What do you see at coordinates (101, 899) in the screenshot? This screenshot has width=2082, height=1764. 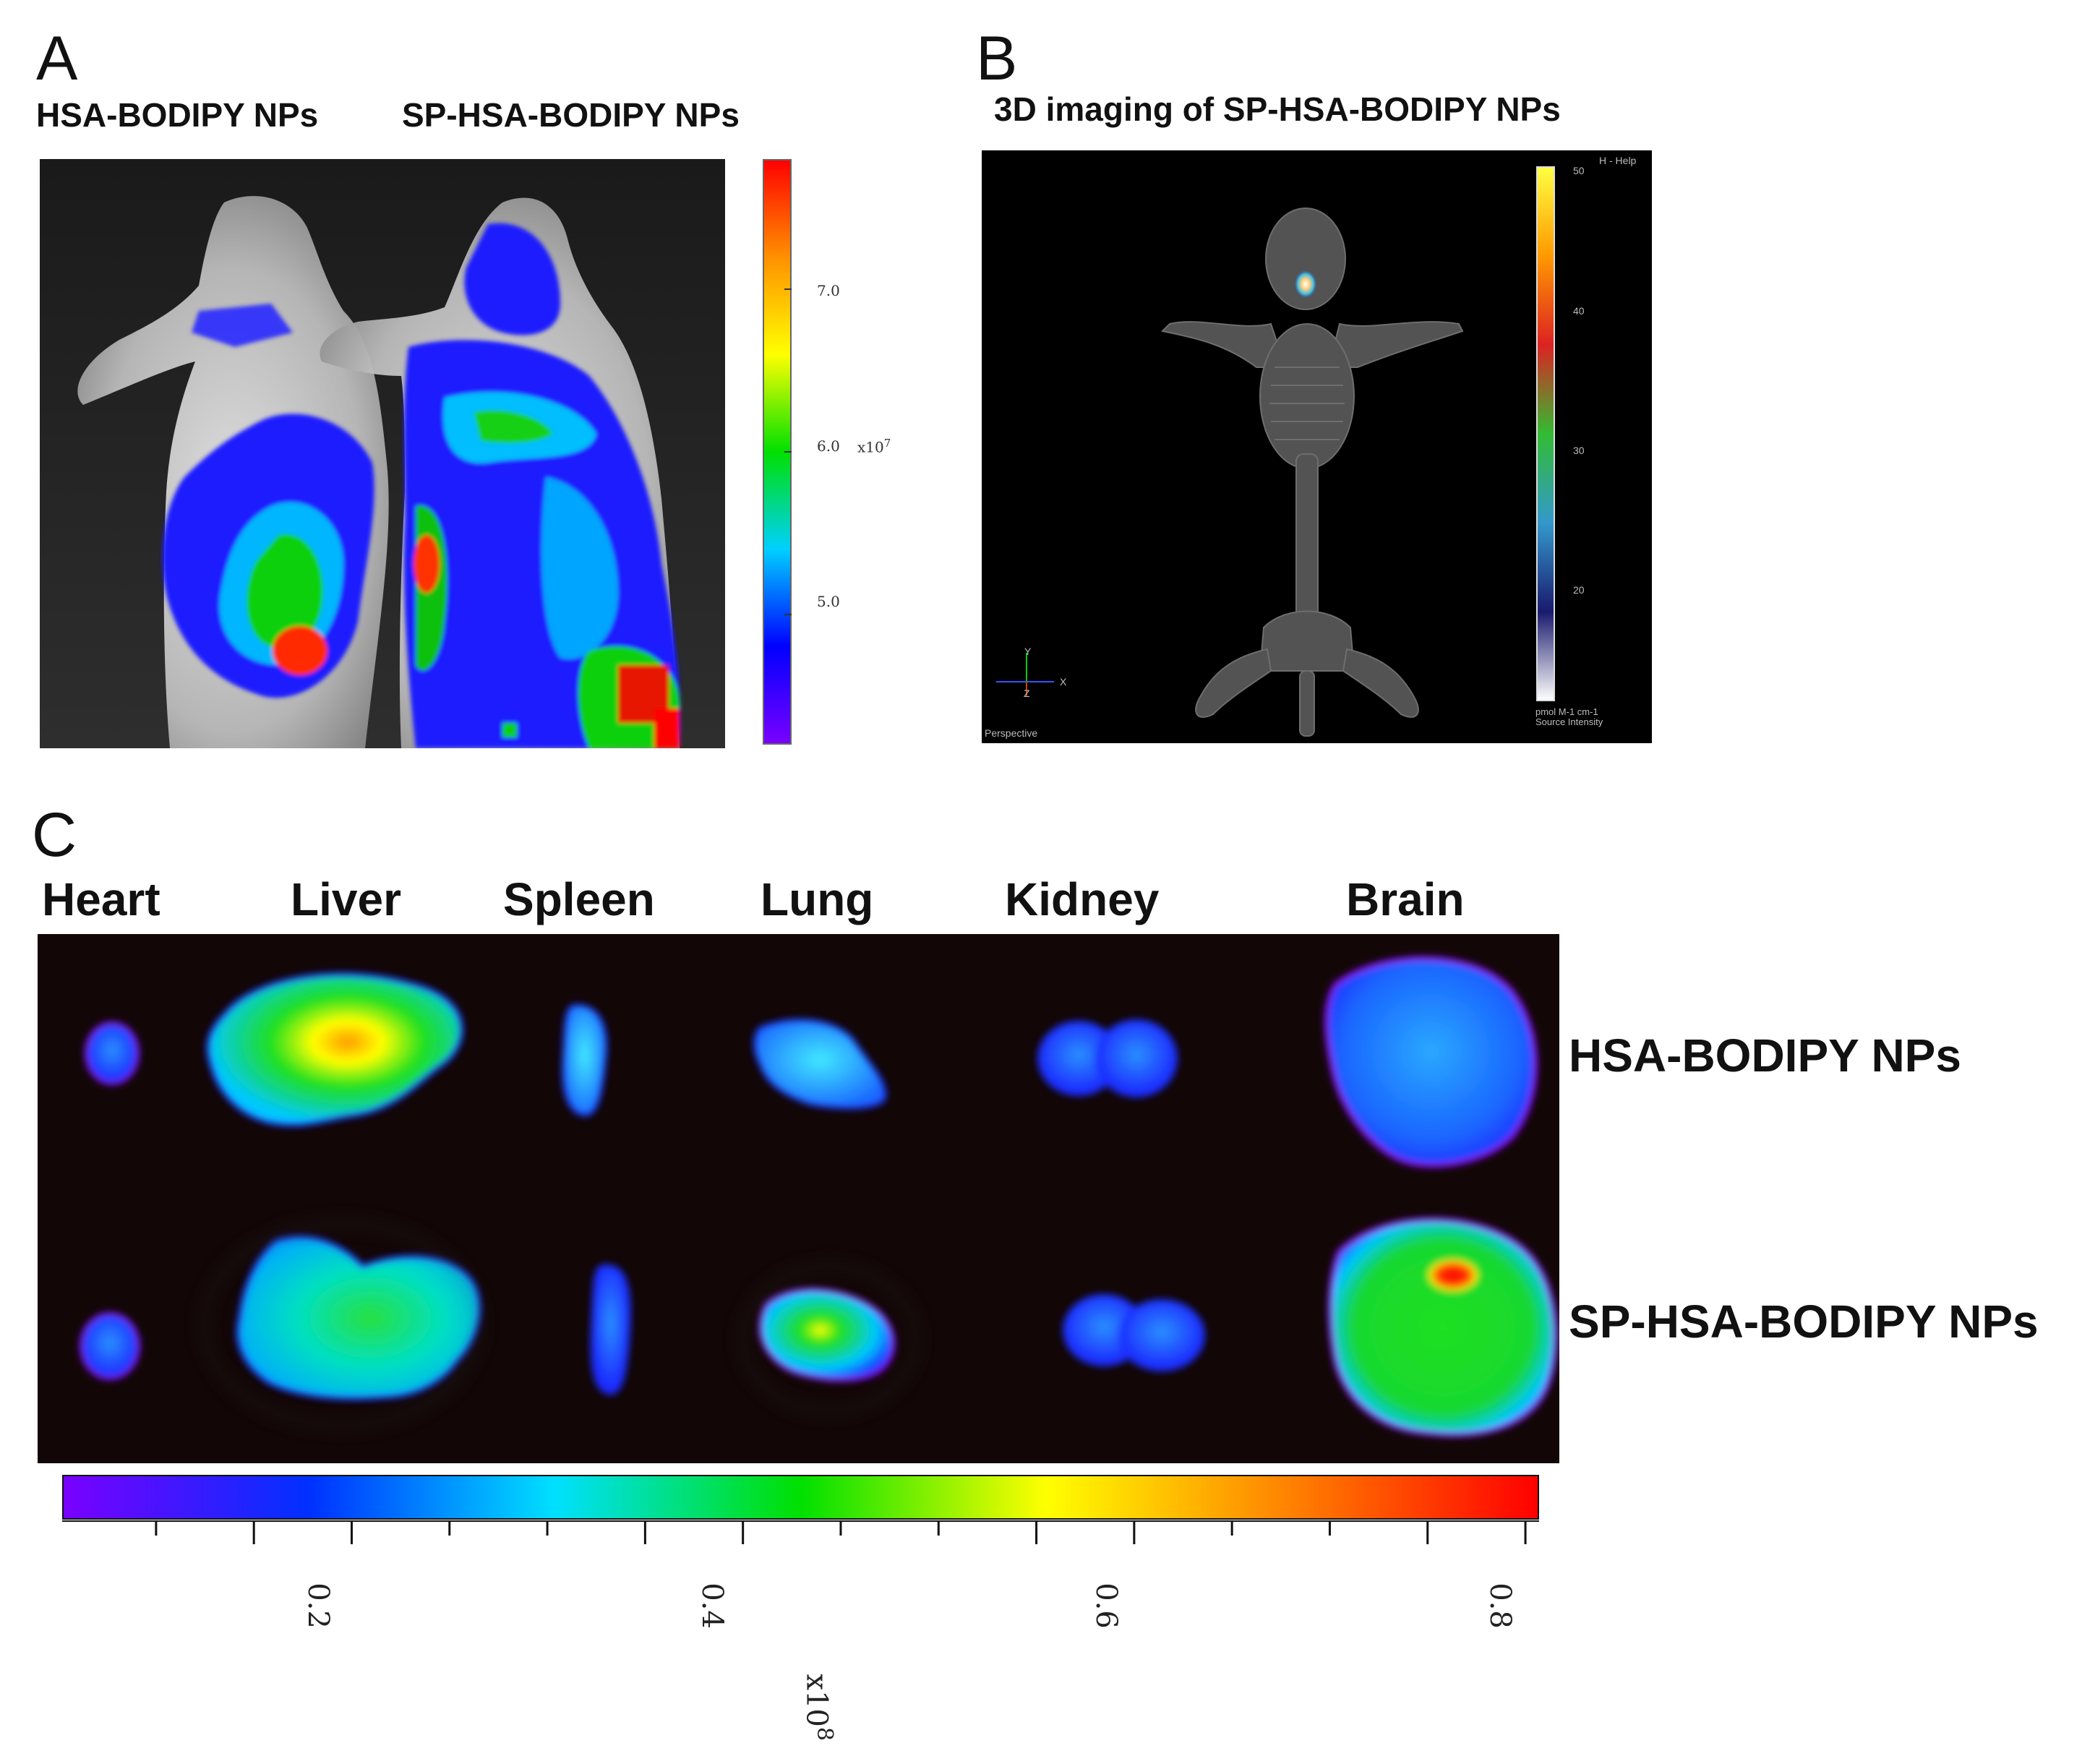 I see `organ-label-heart: Heart` at bounding box center [101, 899].